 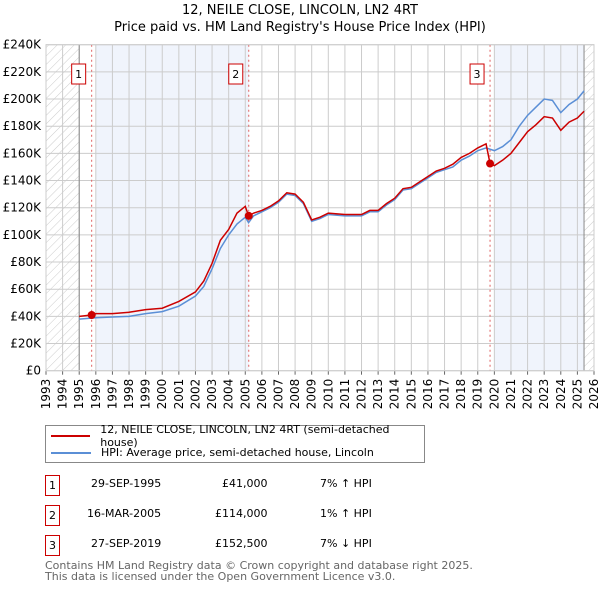 I want to click on x-tick-label: 2015, so click(x=411, y=394).